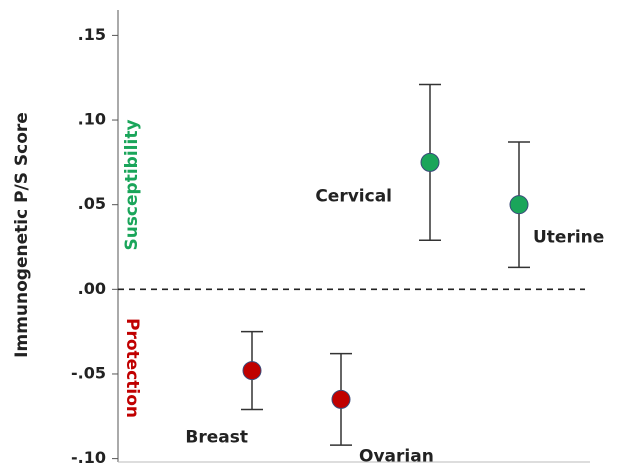  Describe the element at coordinates (88, 457) in the screenshot. I see `y-tick-label: -.10` at that location.